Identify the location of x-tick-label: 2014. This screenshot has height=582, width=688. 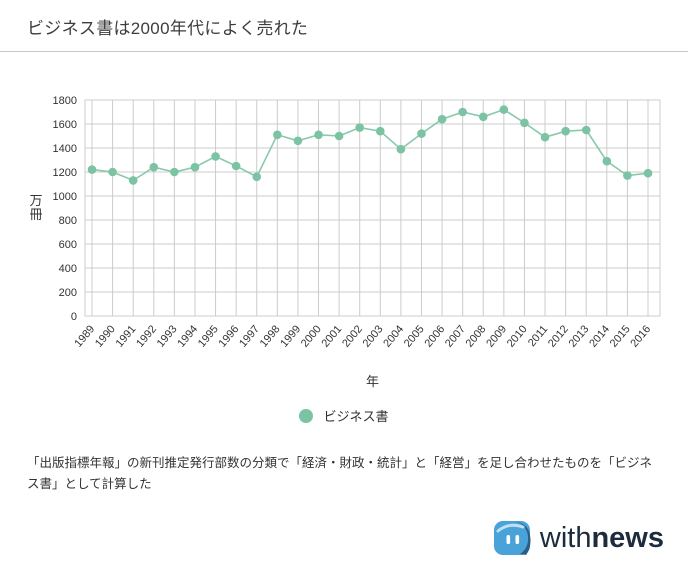
(599, 336).